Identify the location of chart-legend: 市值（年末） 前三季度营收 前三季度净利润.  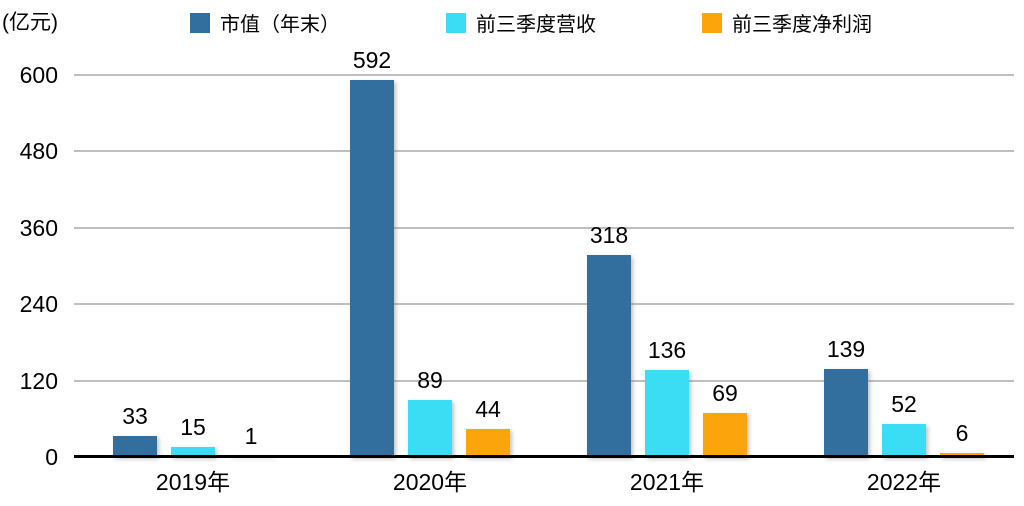
(512, 20).